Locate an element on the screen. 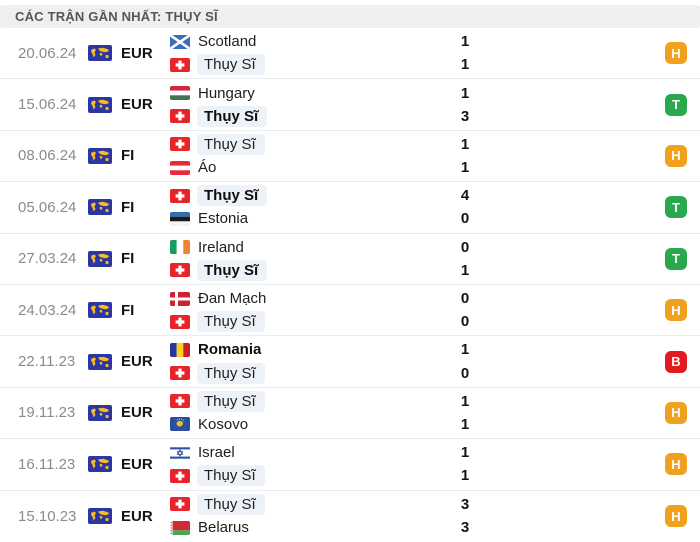 The height and width of the screenshot is (542, 700). team-name: Scotland is located at coordinates (227, 42).